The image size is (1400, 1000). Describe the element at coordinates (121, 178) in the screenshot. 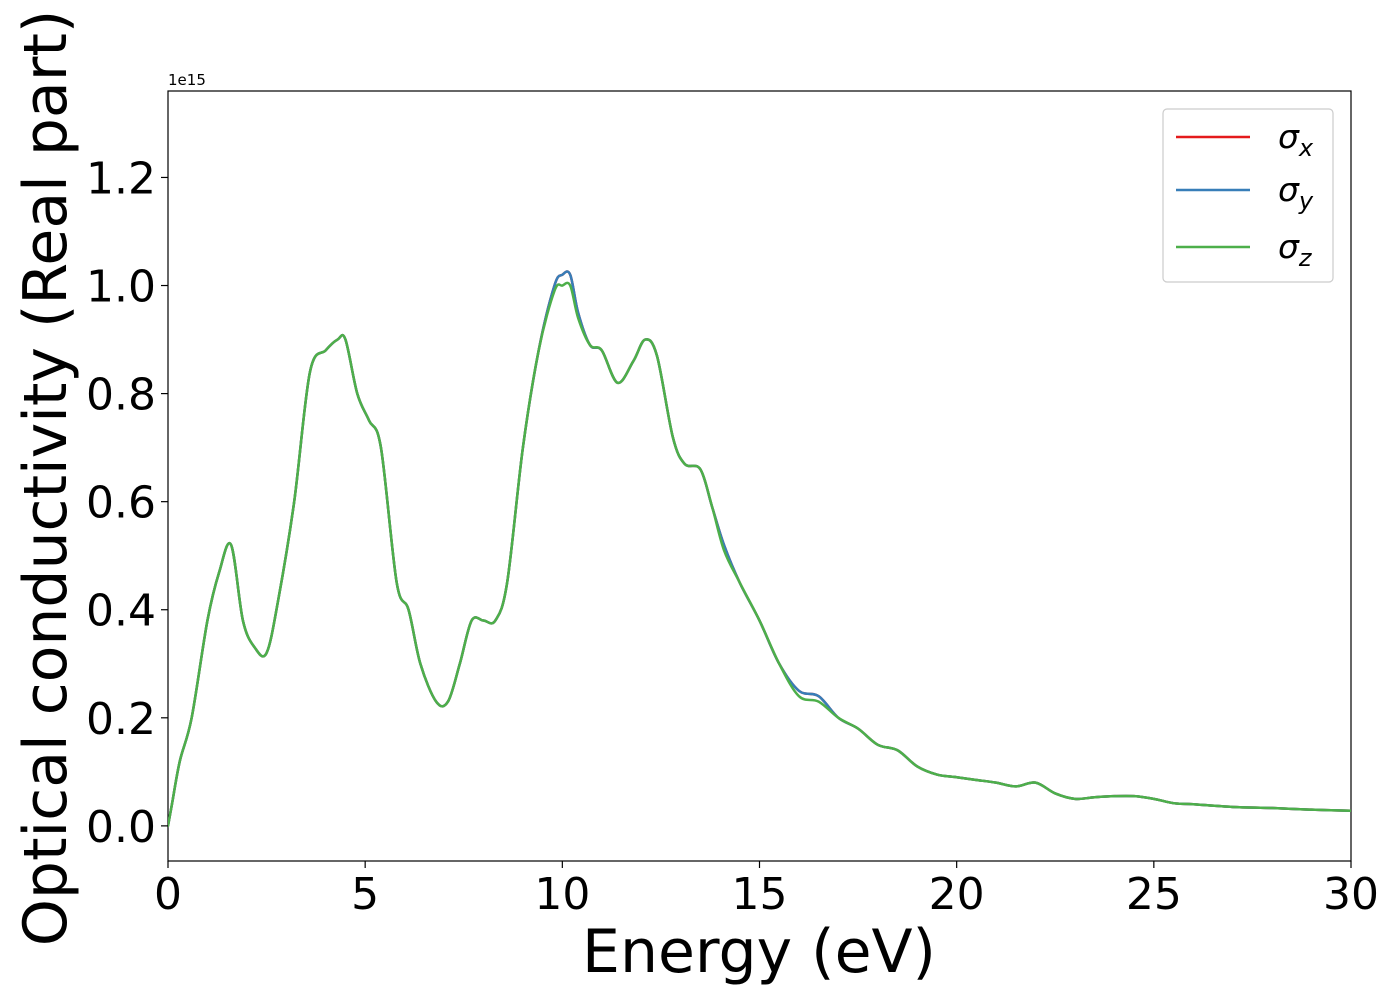

I see `y-tick-label: 1.2` at that location.